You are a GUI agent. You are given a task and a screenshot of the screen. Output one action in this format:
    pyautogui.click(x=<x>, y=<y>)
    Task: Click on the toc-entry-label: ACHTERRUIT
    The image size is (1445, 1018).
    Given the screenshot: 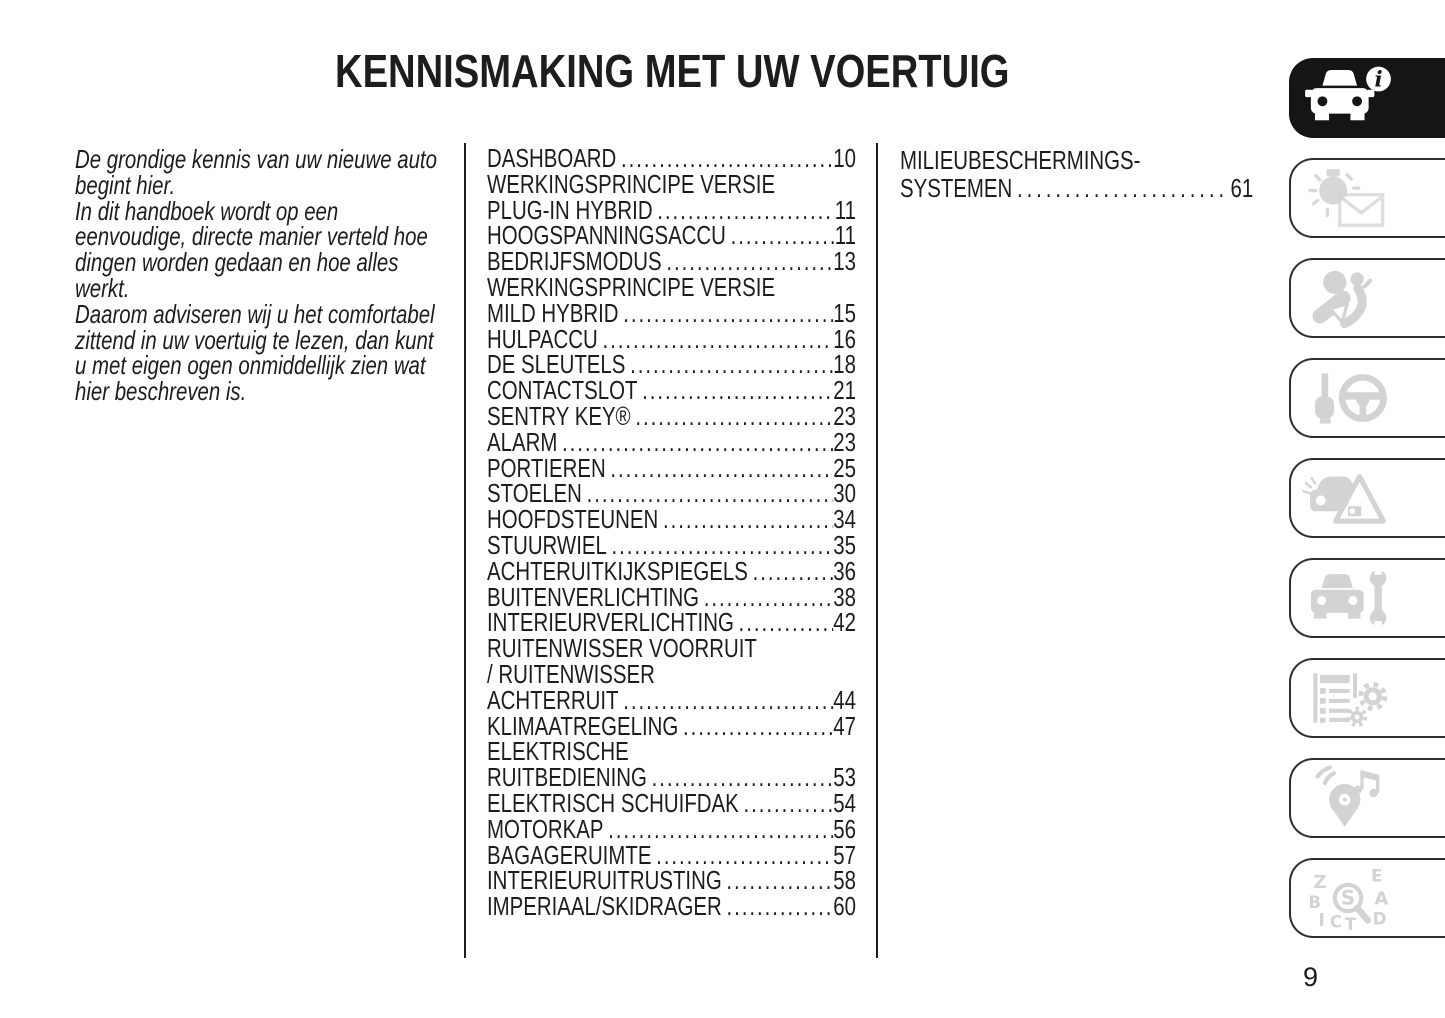 What is the action you would take?
    pyautogui.click(x=553, y=699)
    